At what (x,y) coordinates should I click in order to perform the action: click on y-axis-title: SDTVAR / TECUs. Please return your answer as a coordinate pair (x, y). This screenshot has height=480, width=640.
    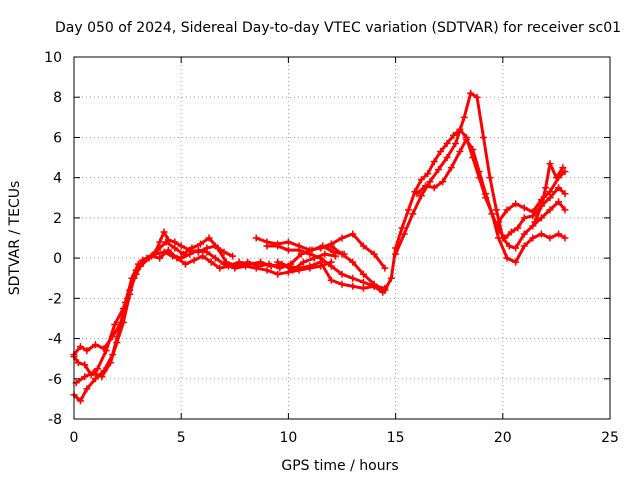
    Looking at the image, I should click on (15, 238).